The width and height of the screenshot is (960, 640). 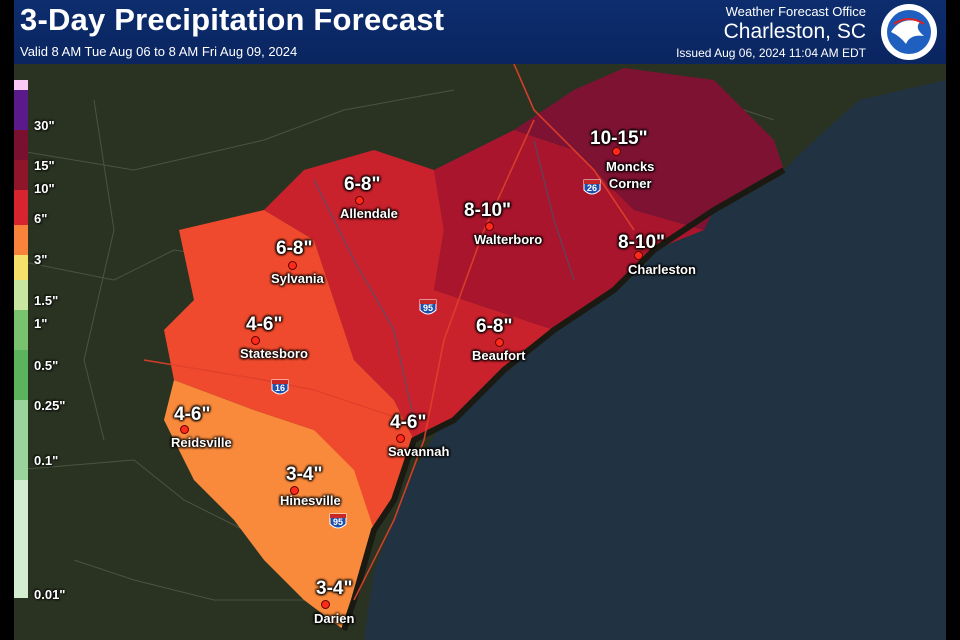 I want to click on office-name: Weather Forecast Office, so click(x=795, y=11).